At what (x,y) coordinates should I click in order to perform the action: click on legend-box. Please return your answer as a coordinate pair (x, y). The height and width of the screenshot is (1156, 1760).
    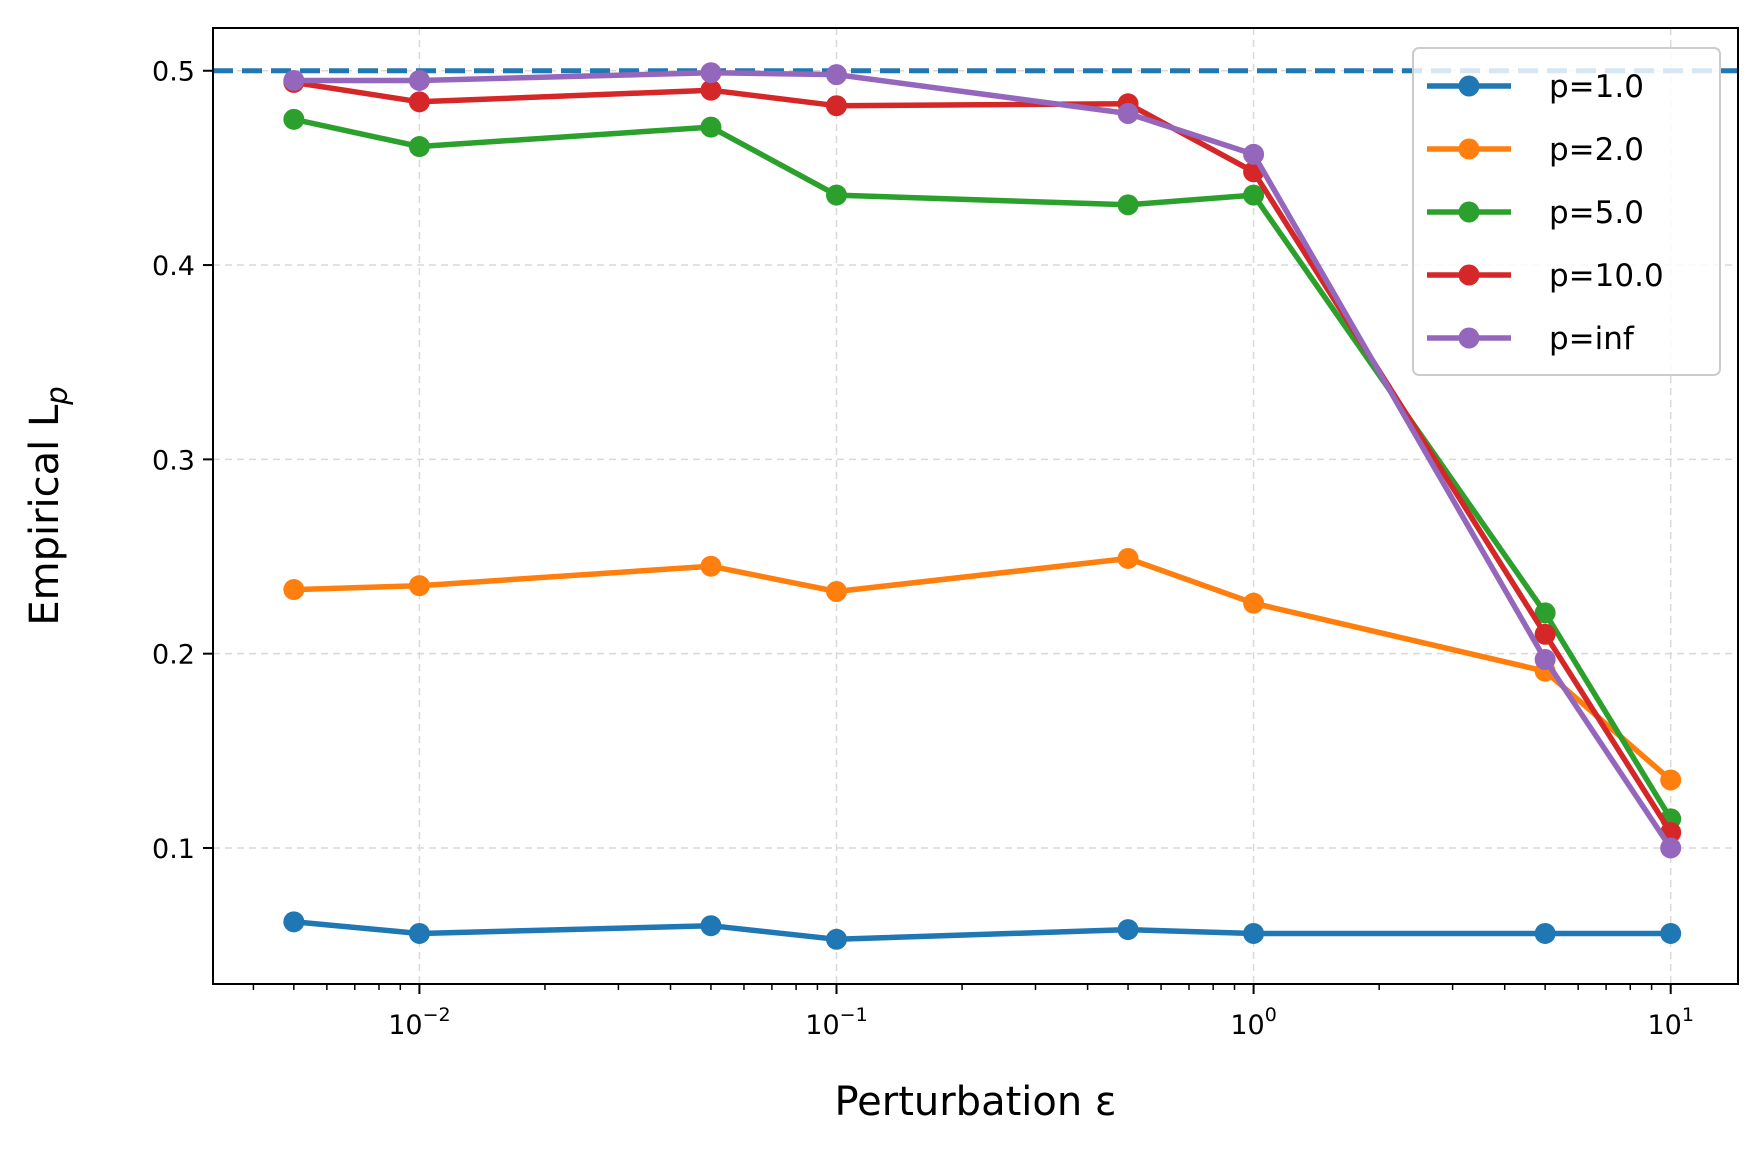
    Looking at the image, I should click on (1566, 211).